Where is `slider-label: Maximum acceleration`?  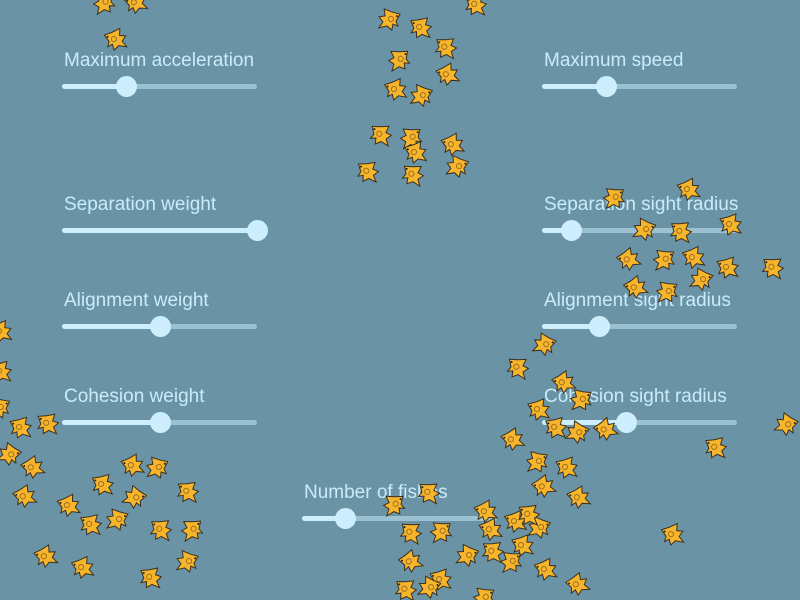 slider-label: Maximum acceleration is located at coordinates (159, 60).